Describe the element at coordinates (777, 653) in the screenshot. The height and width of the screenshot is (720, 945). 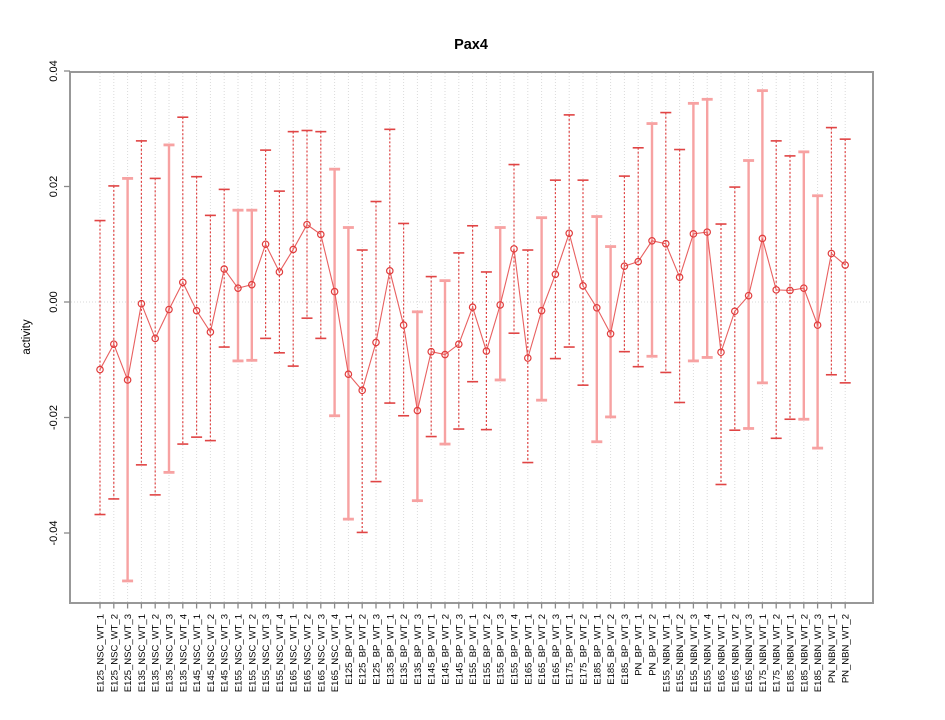
I see `x-tick-label: E175_NBN_WT_2` at that location.